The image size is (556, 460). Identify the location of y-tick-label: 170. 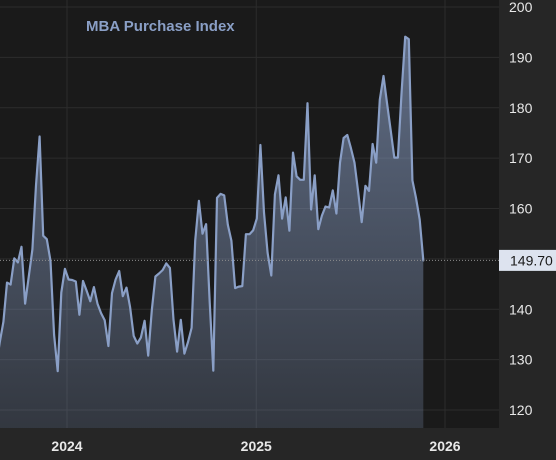
(521, 158).